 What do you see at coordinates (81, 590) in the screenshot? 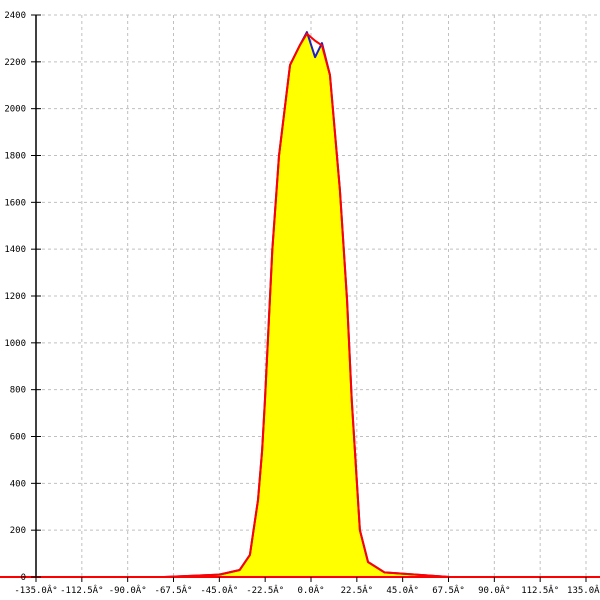
I see `x-tick-label: -112.5Â°` at bounding box center [81, 590].